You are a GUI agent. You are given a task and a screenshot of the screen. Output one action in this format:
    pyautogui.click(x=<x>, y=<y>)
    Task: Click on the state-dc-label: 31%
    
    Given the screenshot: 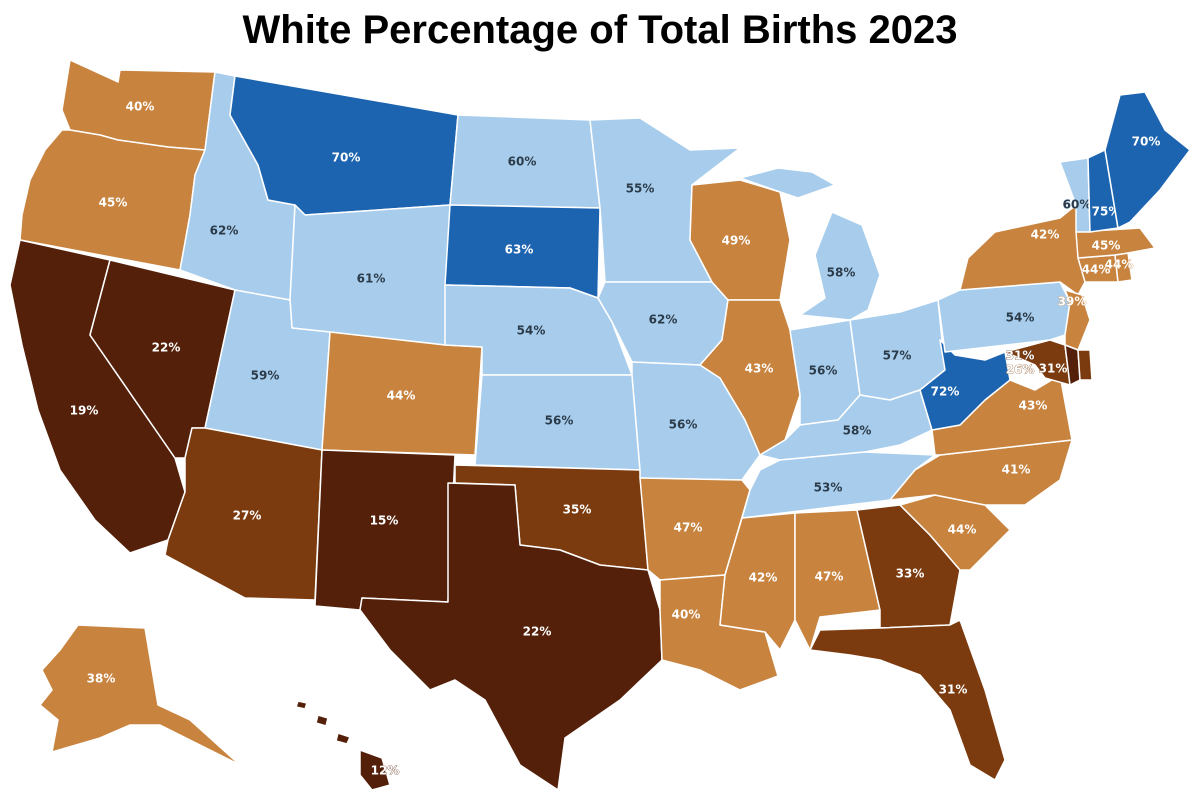 What is the action you would take?
    pyautogui.click(x=1053, y=369)
    